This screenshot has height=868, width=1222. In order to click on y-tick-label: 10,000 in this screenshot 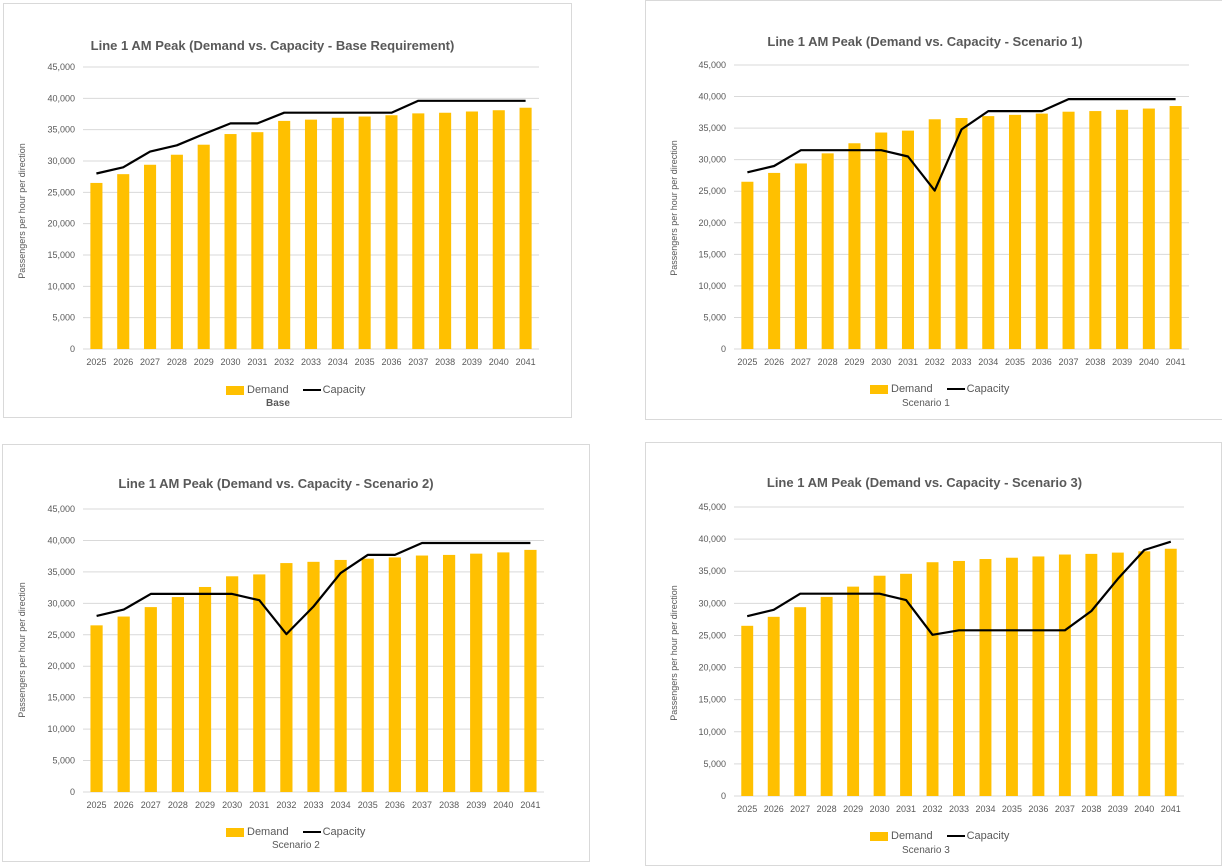, I will do `click(61, 729)`.